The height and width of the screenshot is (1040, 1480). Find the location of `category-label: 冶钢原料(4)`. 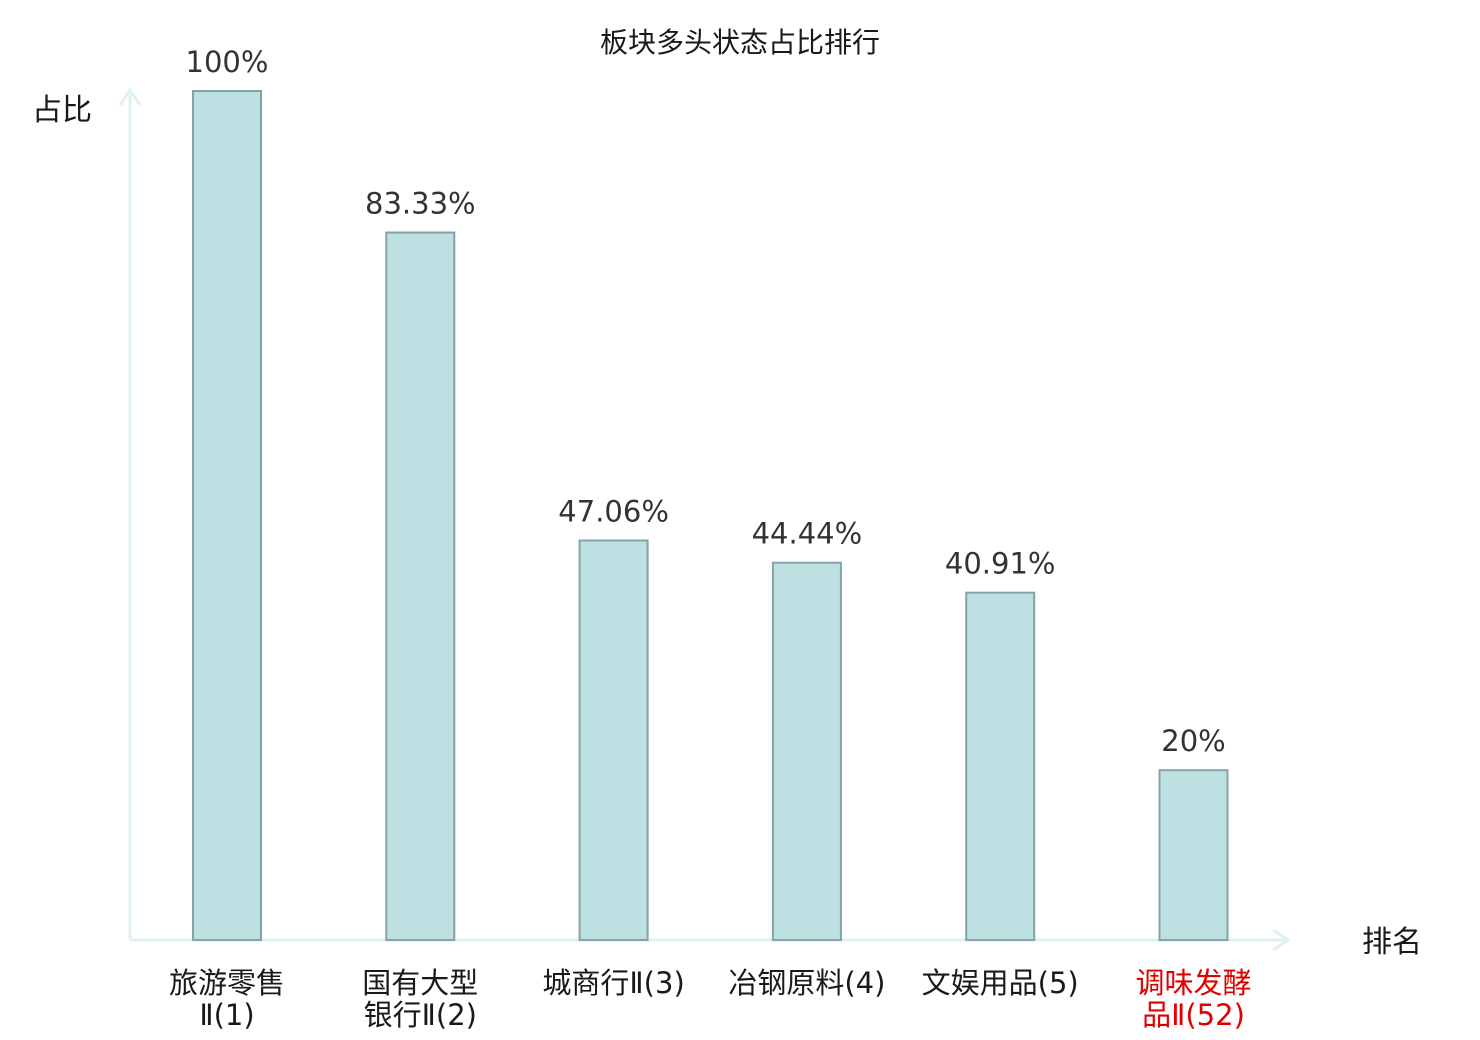

category-label: 冶钢原料(4) is located at coordinates (806, 983).